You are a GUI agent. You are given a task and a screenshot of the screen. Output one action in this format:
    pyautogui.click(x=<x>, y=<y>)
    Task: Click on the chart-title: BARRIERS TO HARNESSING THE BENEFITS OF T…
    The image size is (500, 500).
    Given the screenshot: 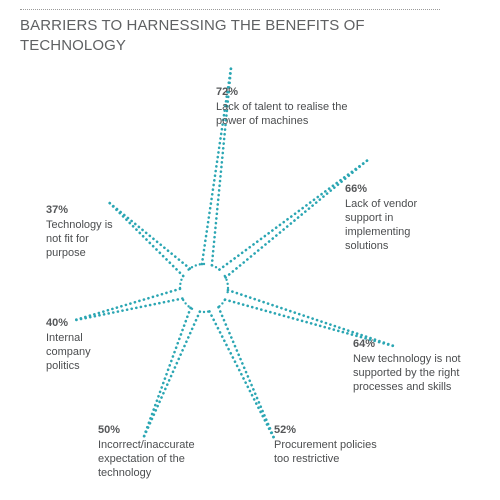 What is the action you would take?
    pyautogui.click(x=192, y=35)
    